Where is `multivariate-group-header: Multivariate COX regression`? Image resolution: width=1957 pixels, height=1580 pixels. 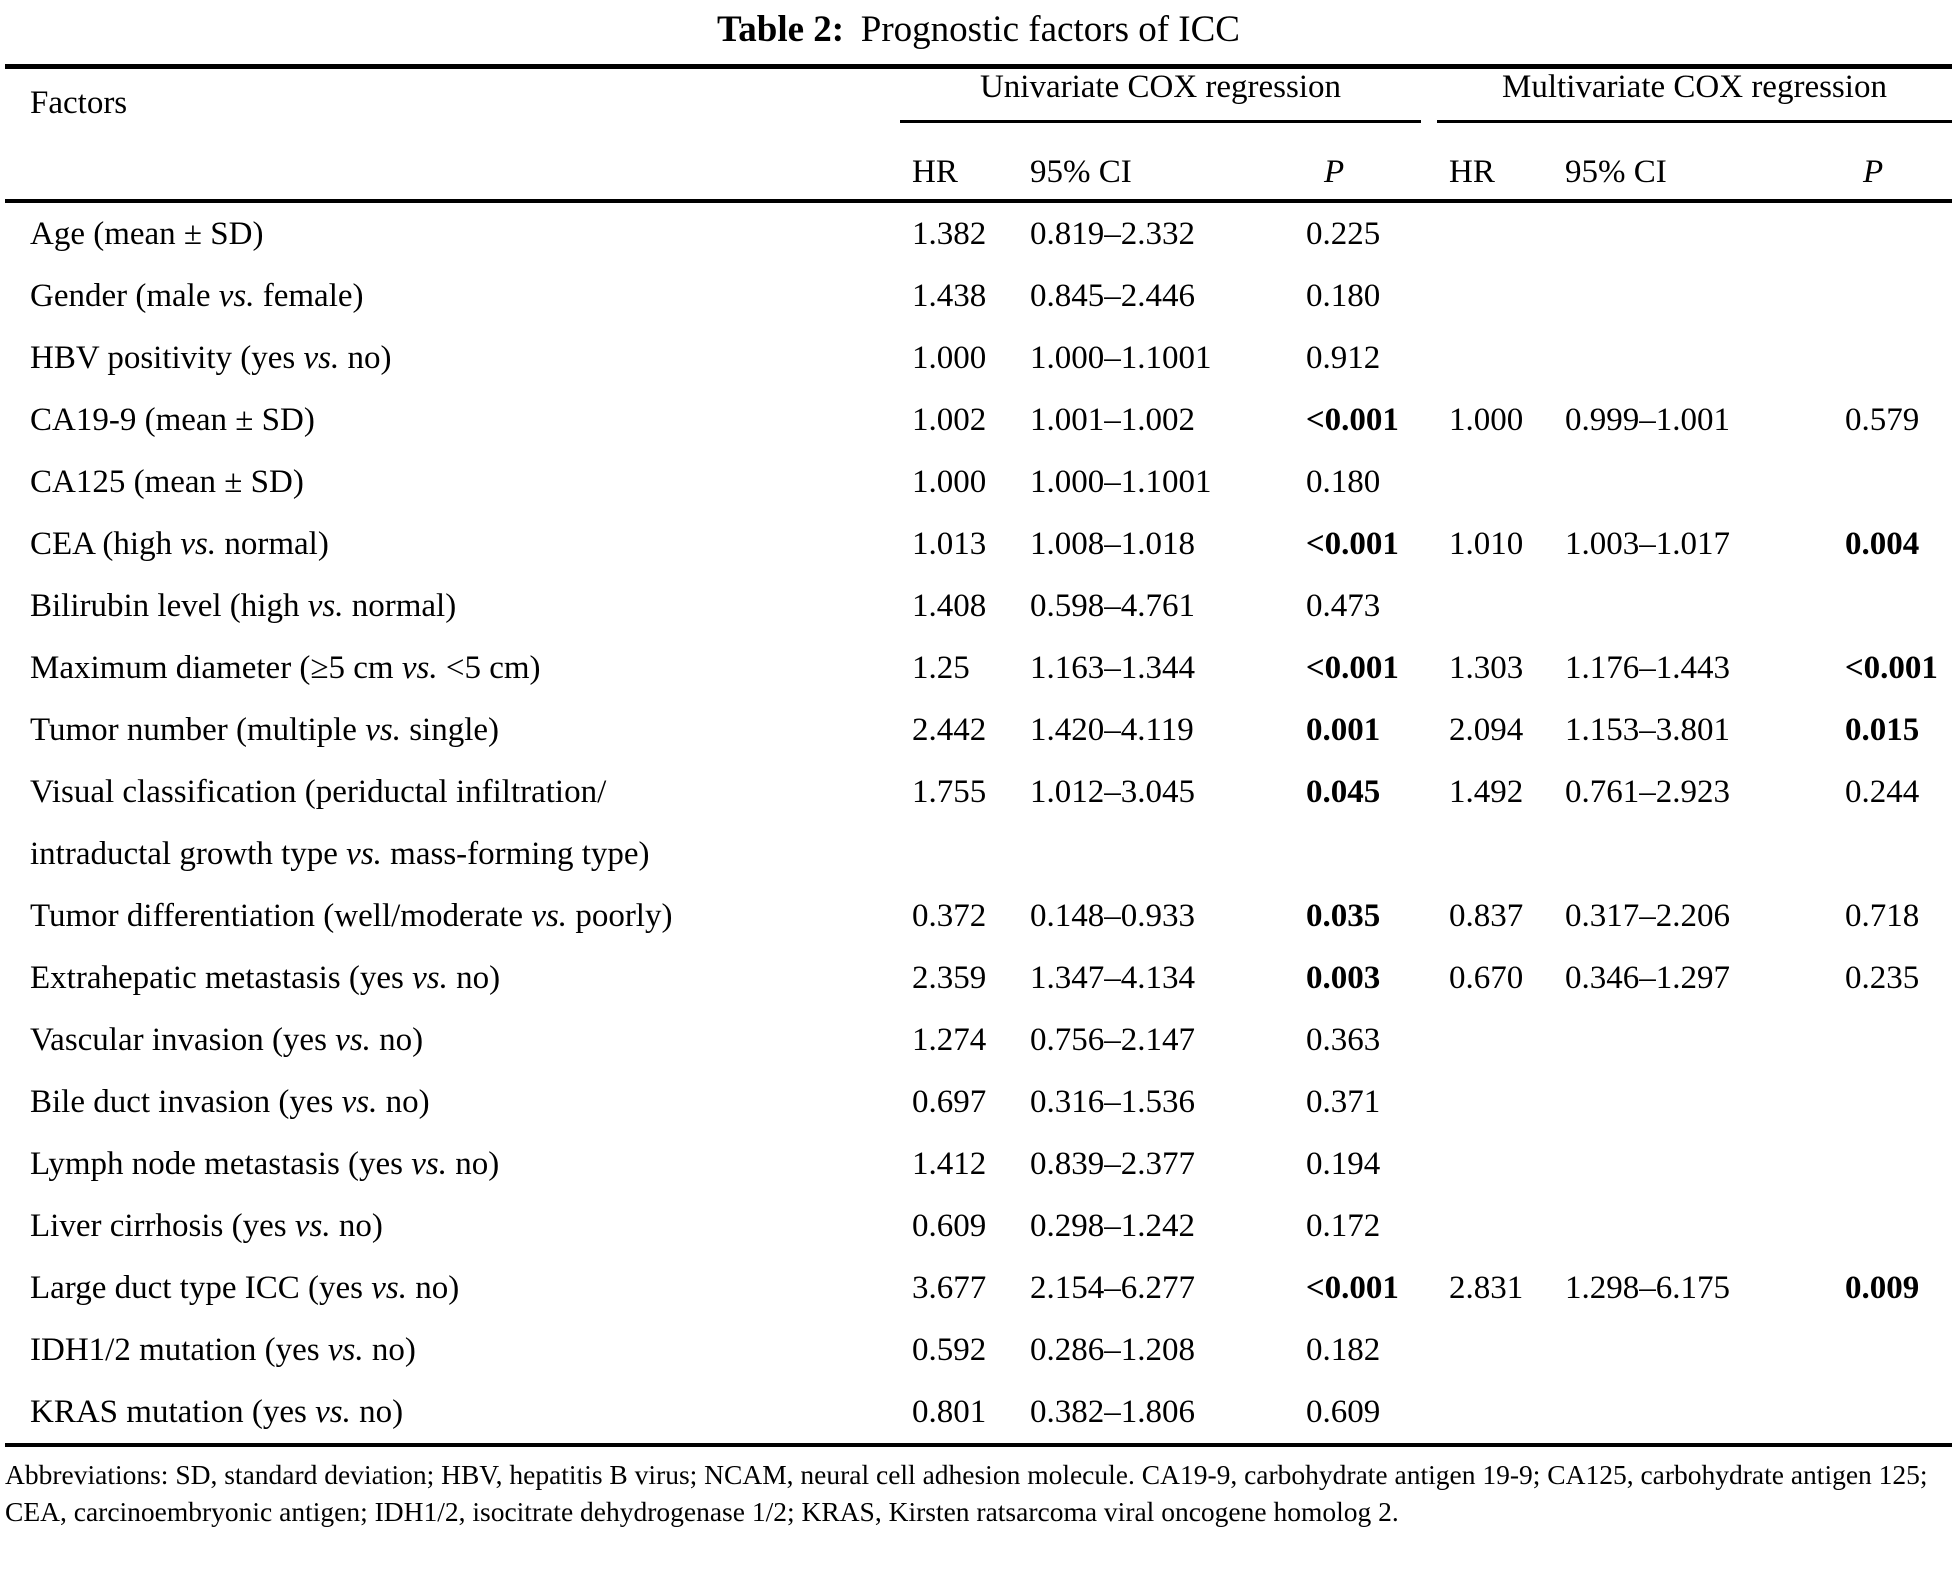 multivariate-group-header: Multivariate COX regression is located at coordinates (1694, 94).